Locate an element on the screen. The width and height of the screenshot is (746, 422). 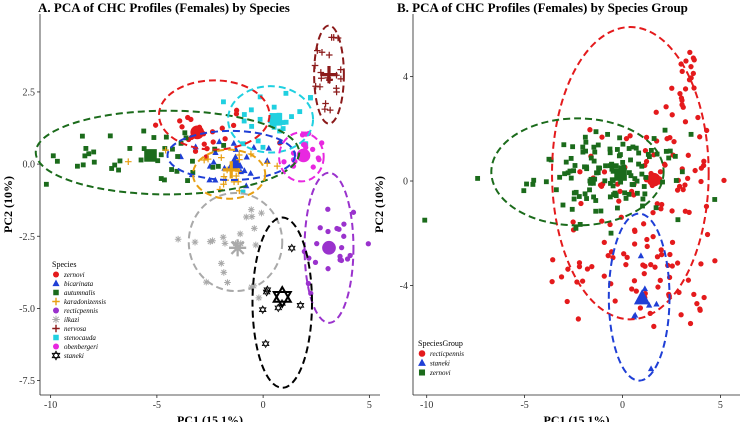
y-tick-label: 0.0 is located at coordinates (29, 165).